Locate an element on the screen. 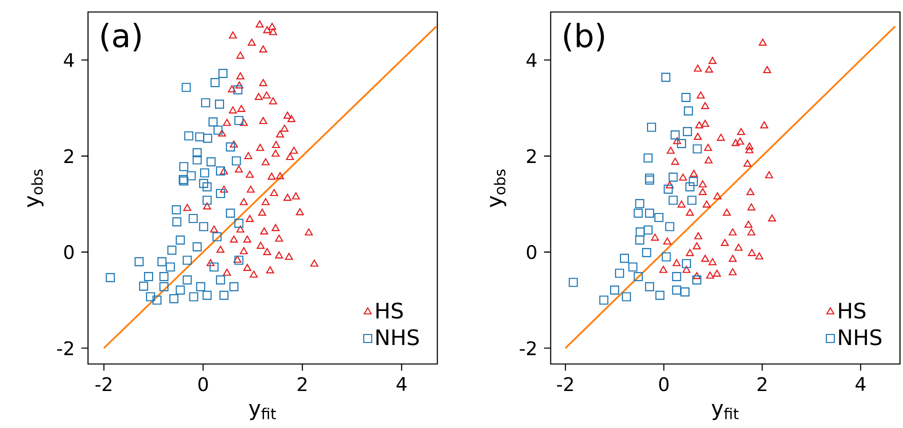  x-axis-title: y$_{fit}$ is located at coordinates (725, 412).